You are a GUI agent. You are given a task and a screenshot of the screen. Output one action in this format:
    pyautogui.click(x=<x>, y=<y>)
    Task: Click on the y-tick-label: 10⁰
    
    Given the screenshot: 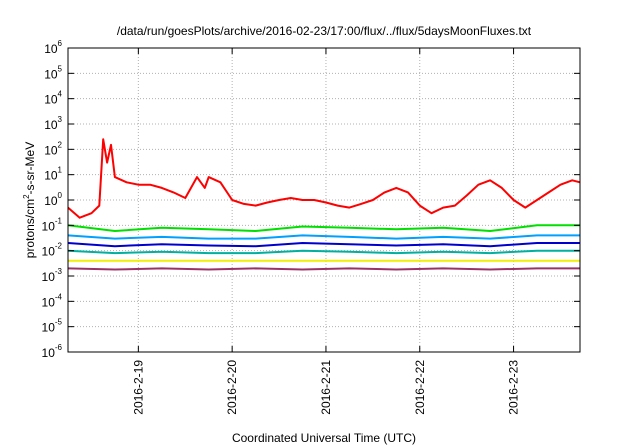 What is the action you would take?
    pyautogui.click(x=53, y=199)
    